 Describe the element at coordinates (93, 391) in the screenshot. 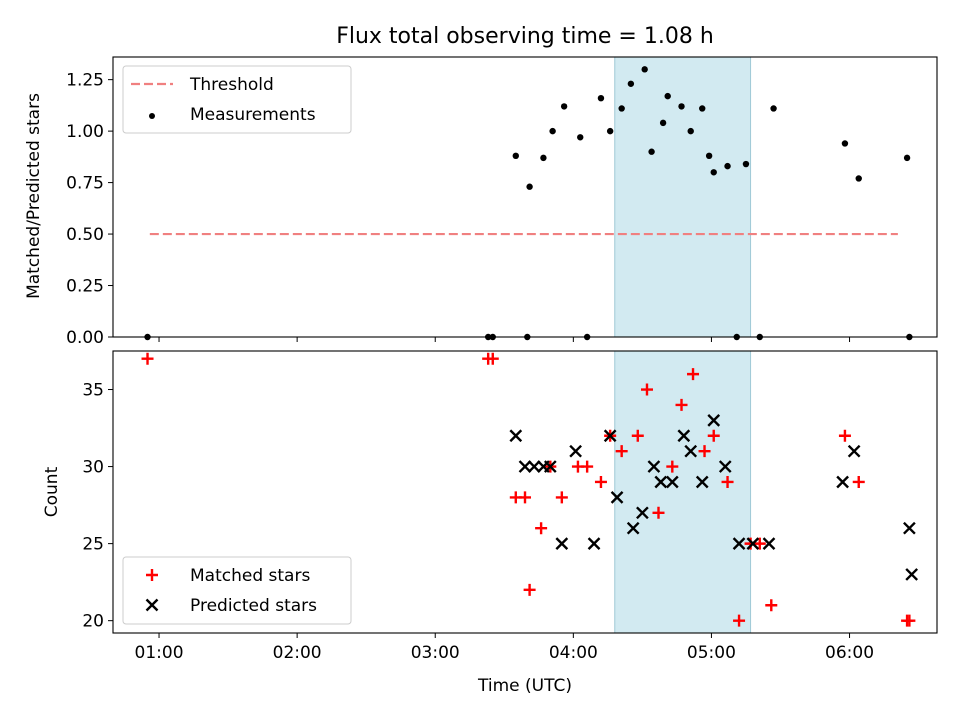

I see `y-tick-label: 35` at that location.